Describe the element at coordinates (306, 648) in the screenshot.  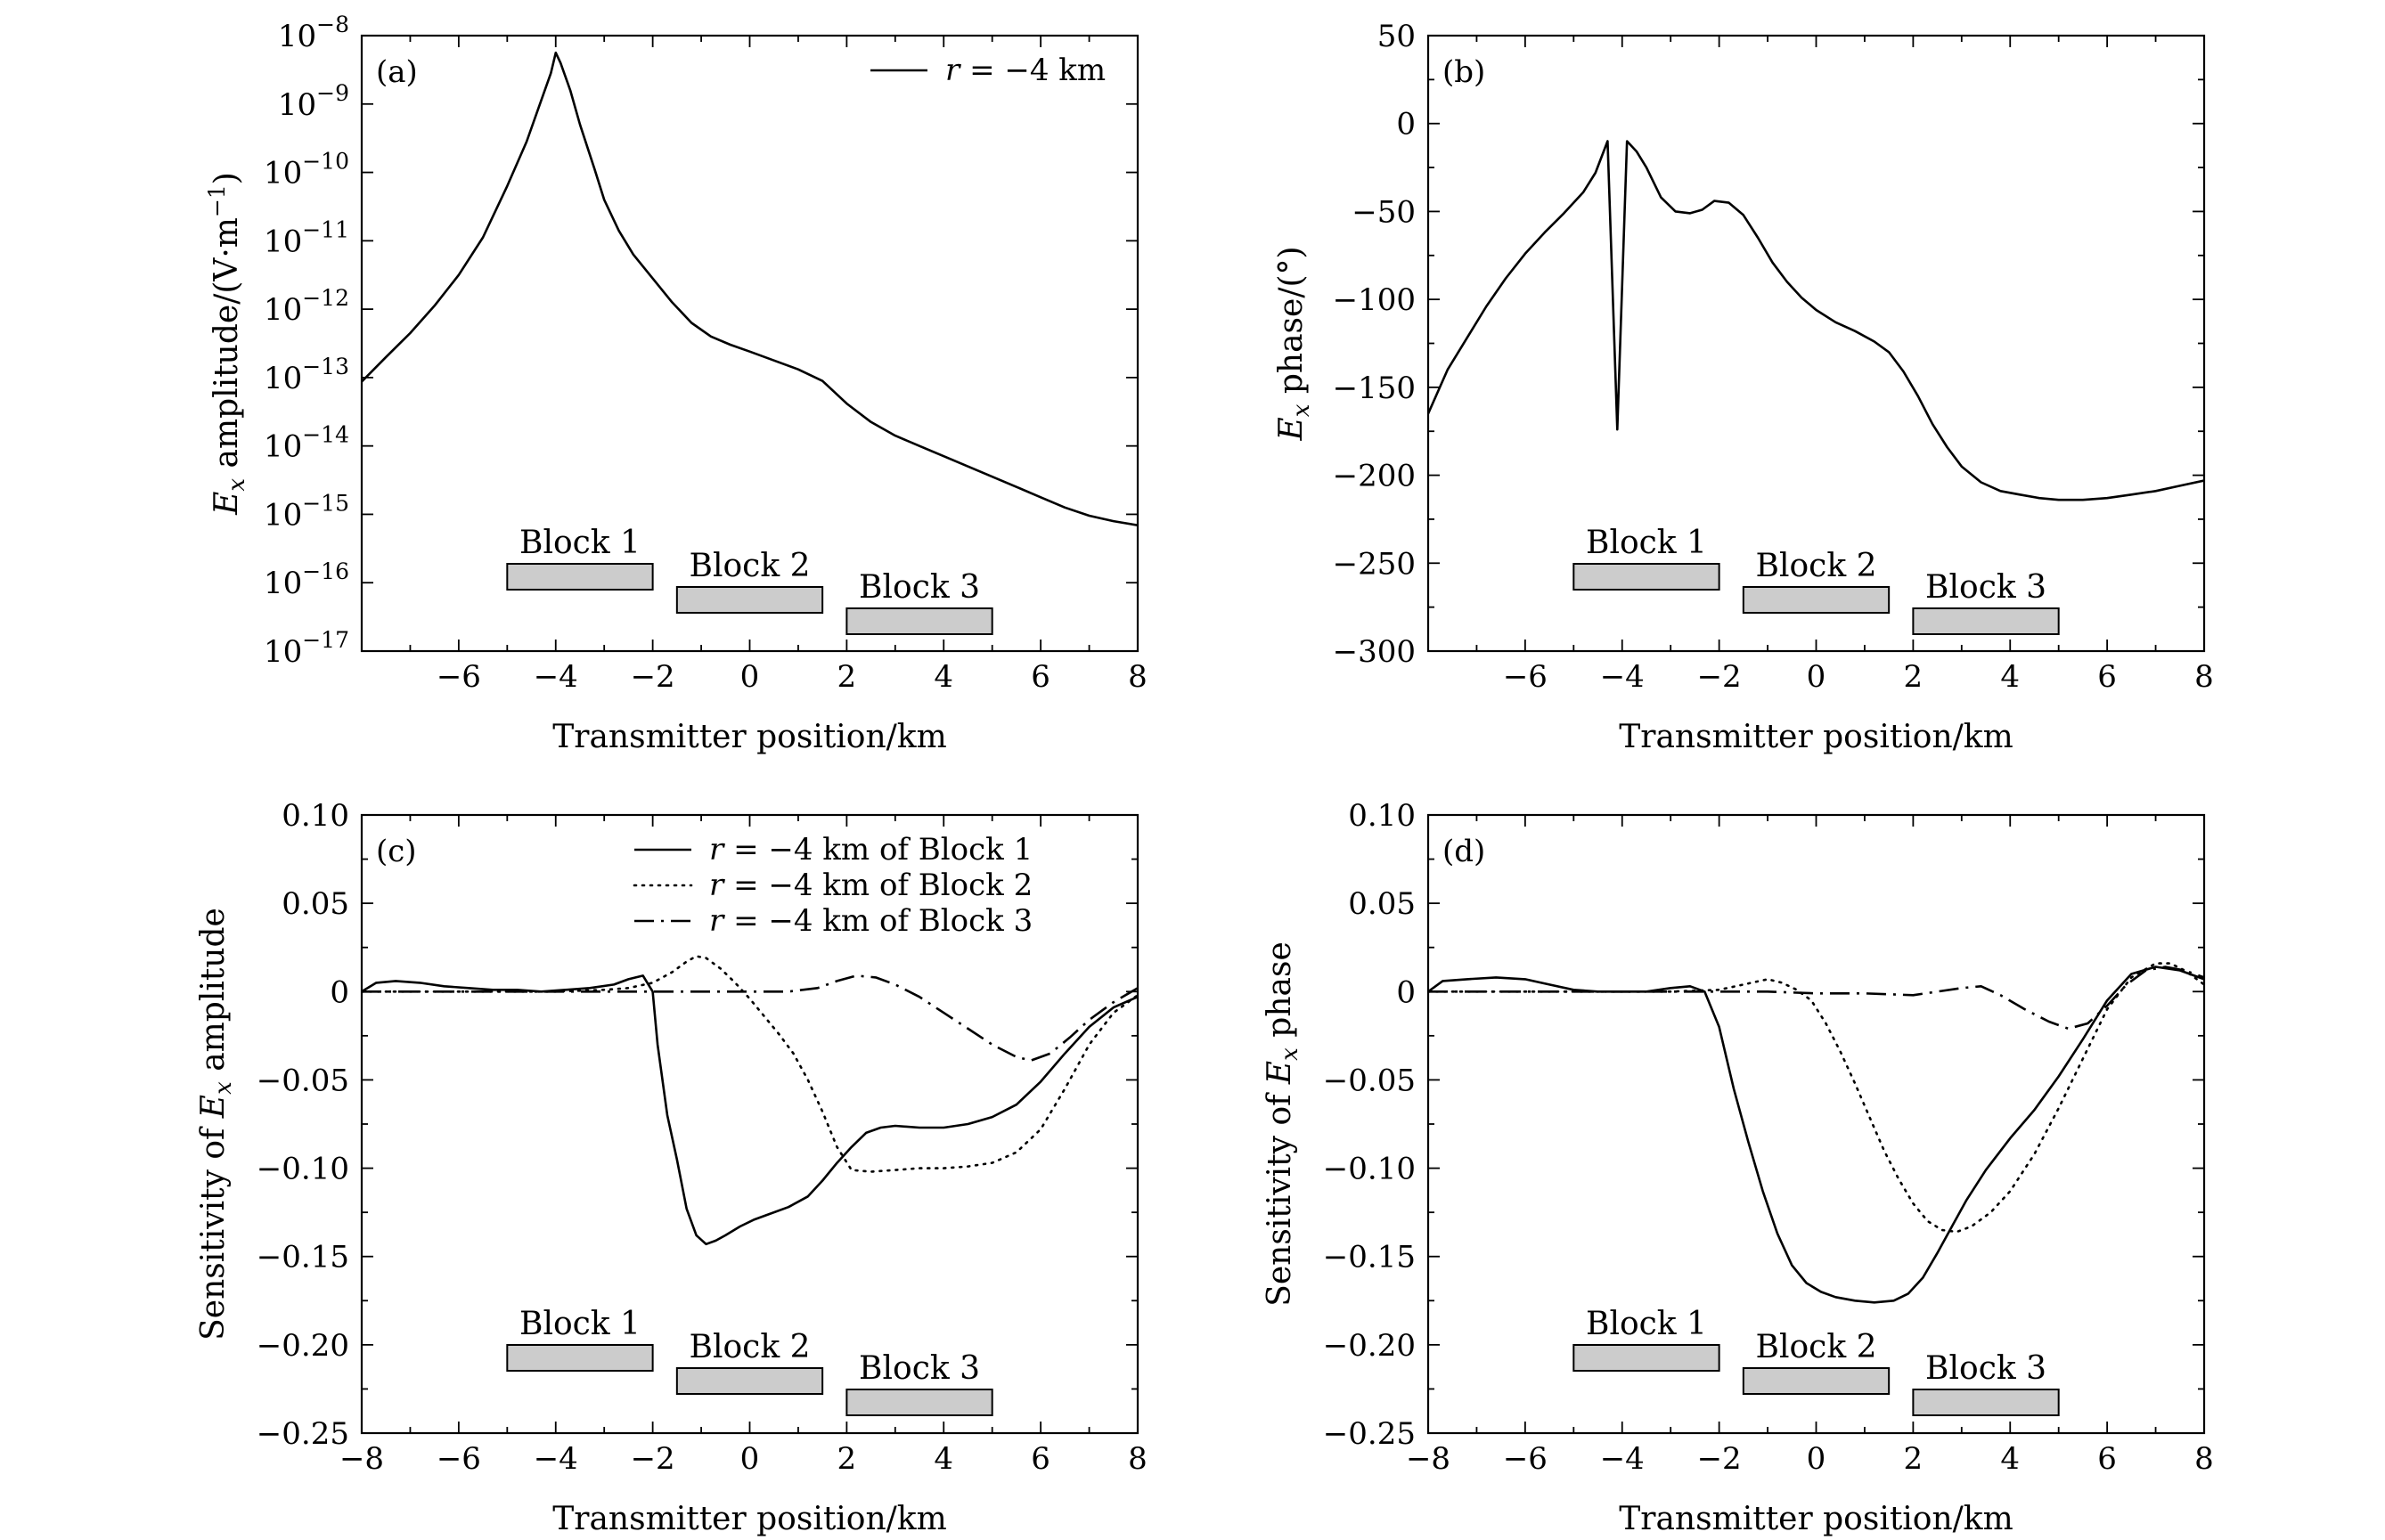
I see `y-tick-label: 10⁻¹⁷` at that location.